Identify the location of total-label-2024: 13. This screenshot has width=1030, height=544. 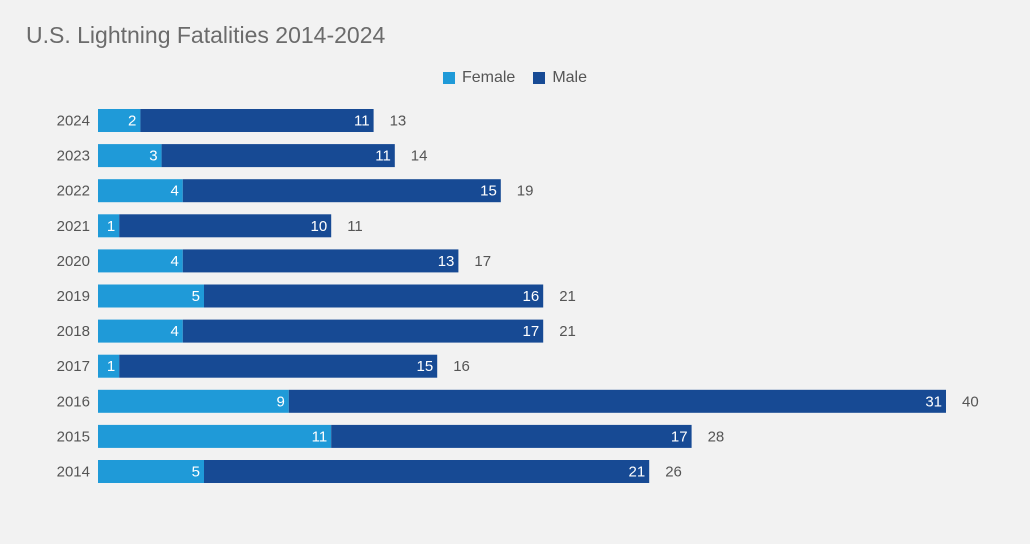
(398, 121).